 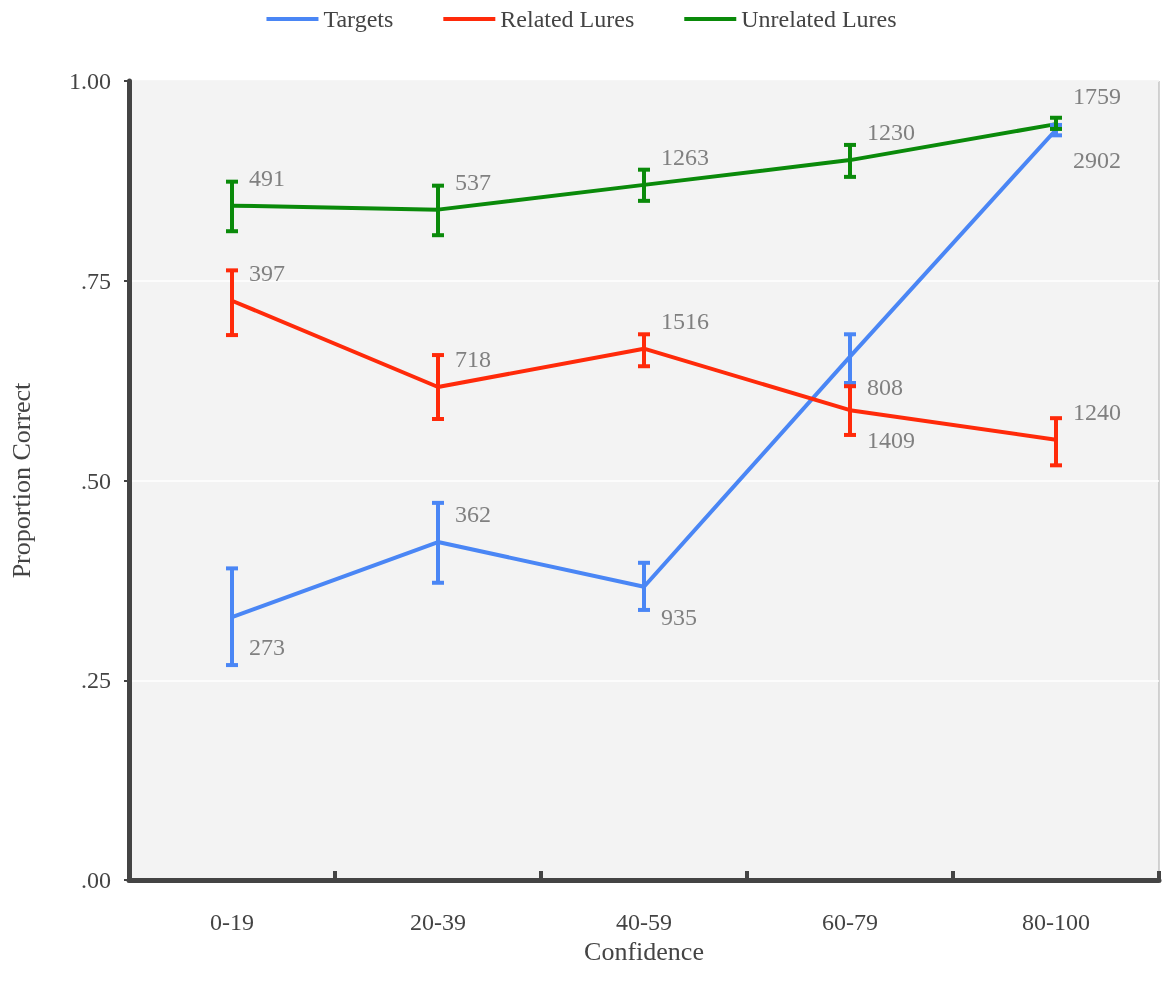 I want to click on legend-label: Unrelated Lures, so click(x=819, y=19).